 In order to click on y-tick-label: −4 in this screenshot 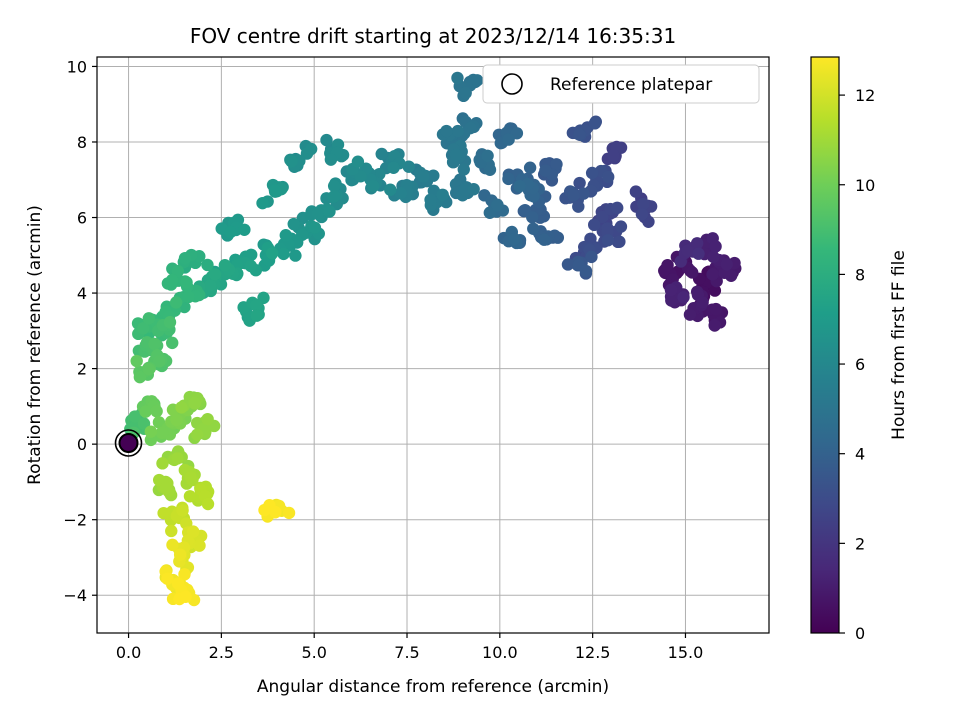, I will do `click(75, 595)`.